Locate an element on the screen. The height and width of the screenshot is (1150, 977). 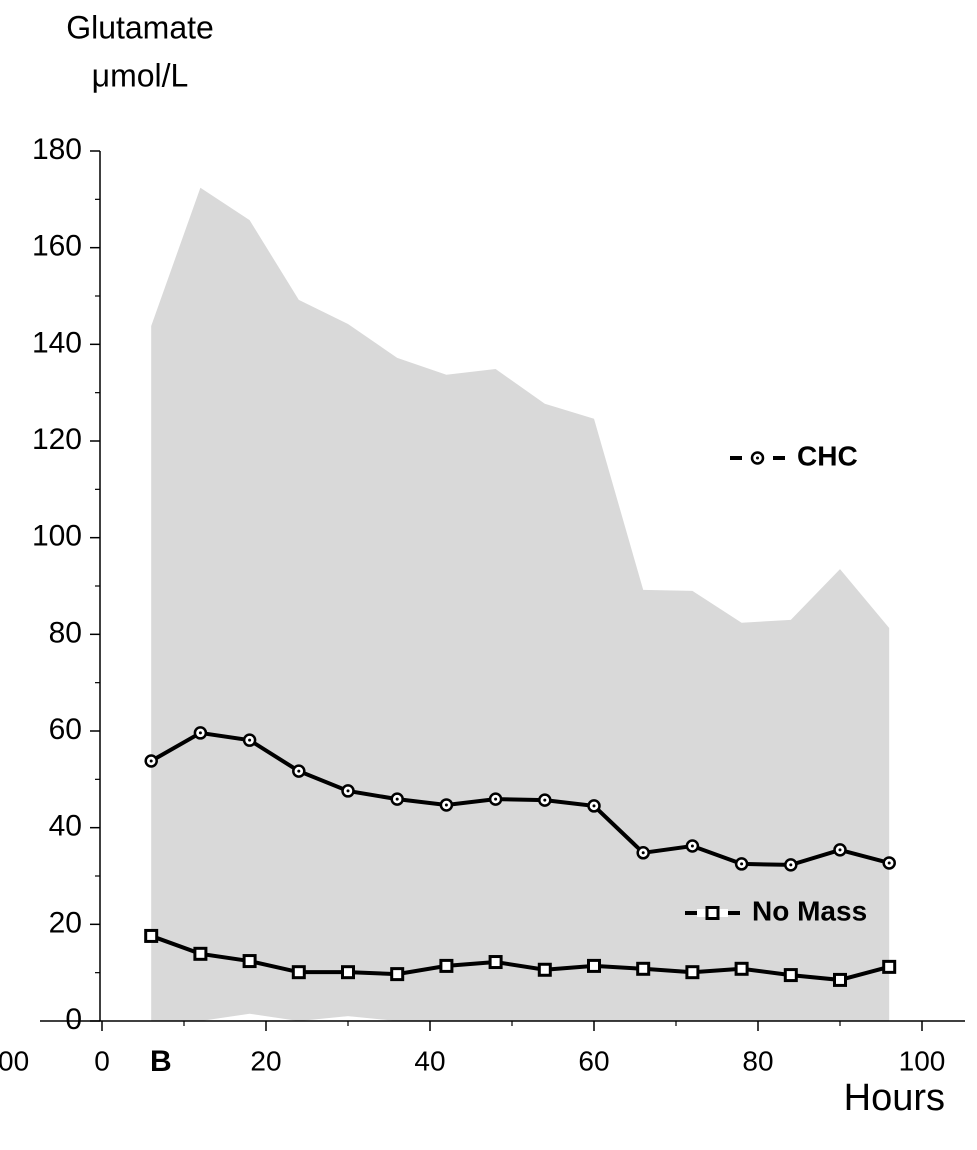
y-tick-label: 20 is located at coordinates (65, 922).